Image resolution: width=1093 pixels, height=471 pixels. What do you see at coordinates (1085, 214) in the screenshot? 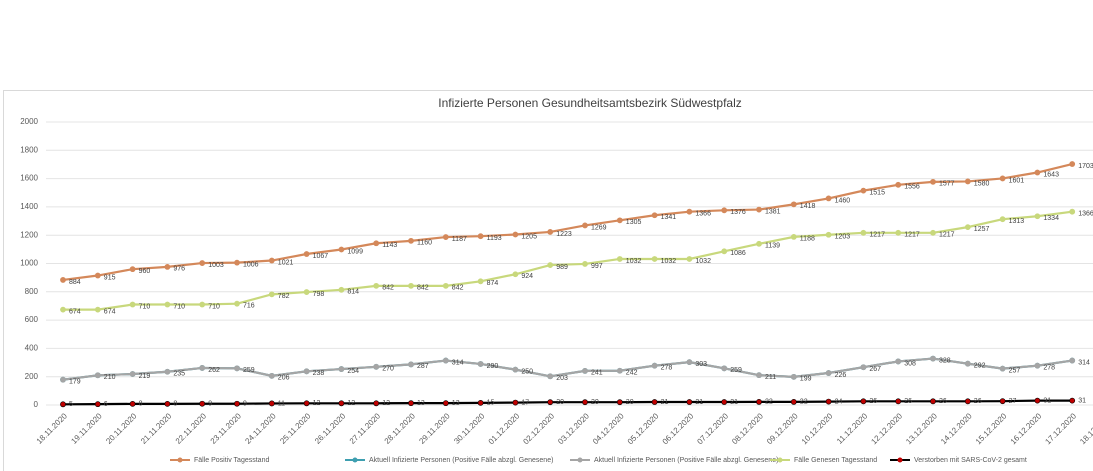
I see `data-label: 1366` at bounding box center [1085, 214].